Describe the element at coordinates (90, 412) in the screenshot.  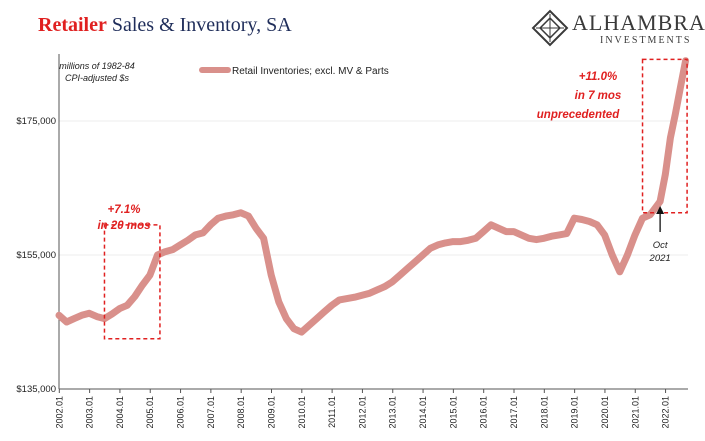
I see `x-tick-label: 2003.01` at that location.